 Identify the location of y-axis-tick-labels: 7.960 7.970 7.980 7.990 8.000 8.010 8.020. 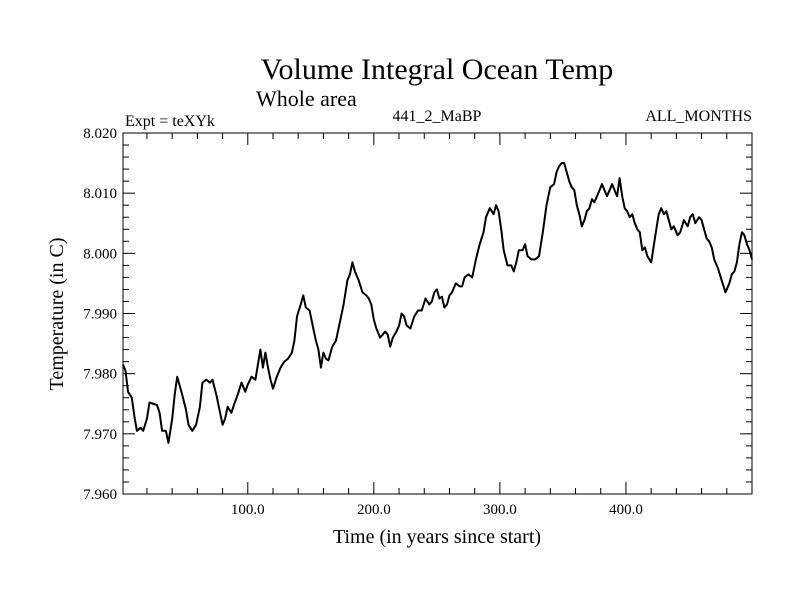
(100, 314).